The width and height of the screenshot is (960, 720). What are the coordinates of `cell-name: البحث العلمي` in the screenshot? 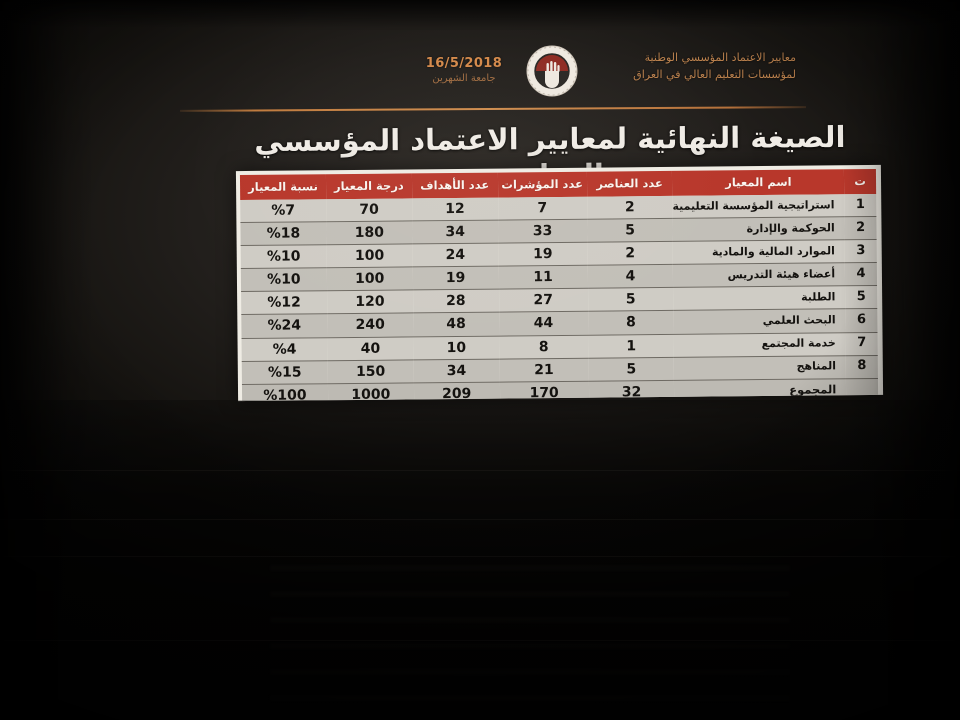 It's located at (759, 321).